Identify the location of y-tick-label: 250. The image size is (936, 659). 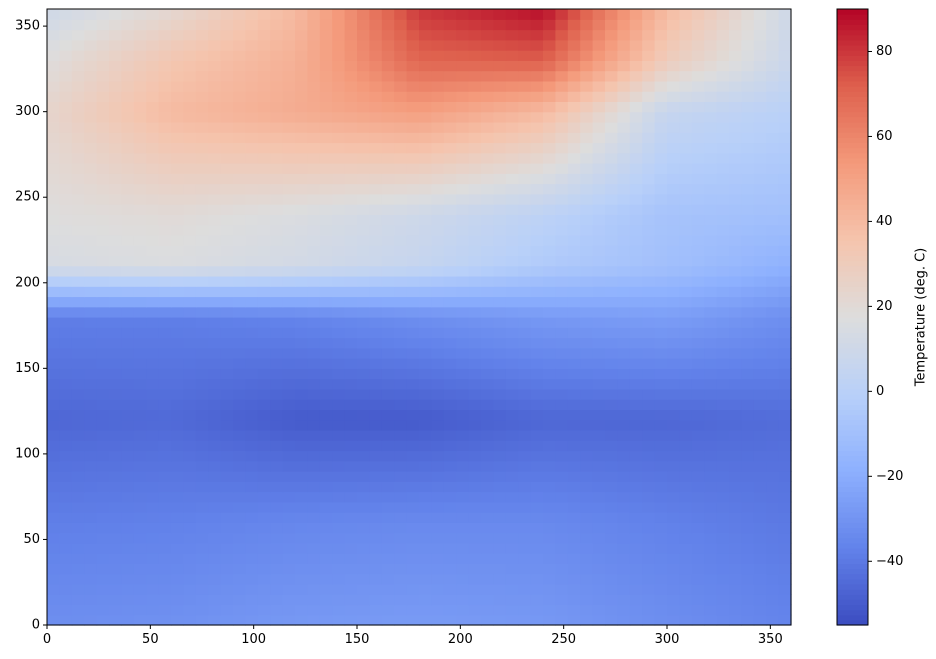
(27, 197).